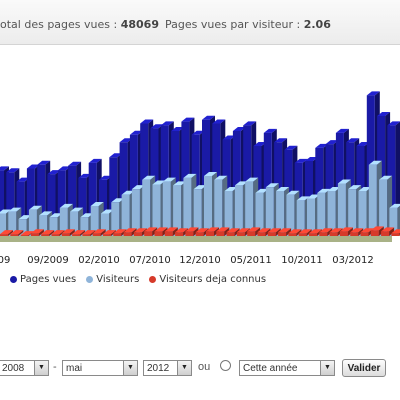 Image resolution: width=400 pixels, height=400 pixels. What do you see at coordinates (225, 365) in the screenshot?
I see `period-radio` at bounding box center [225, 365].